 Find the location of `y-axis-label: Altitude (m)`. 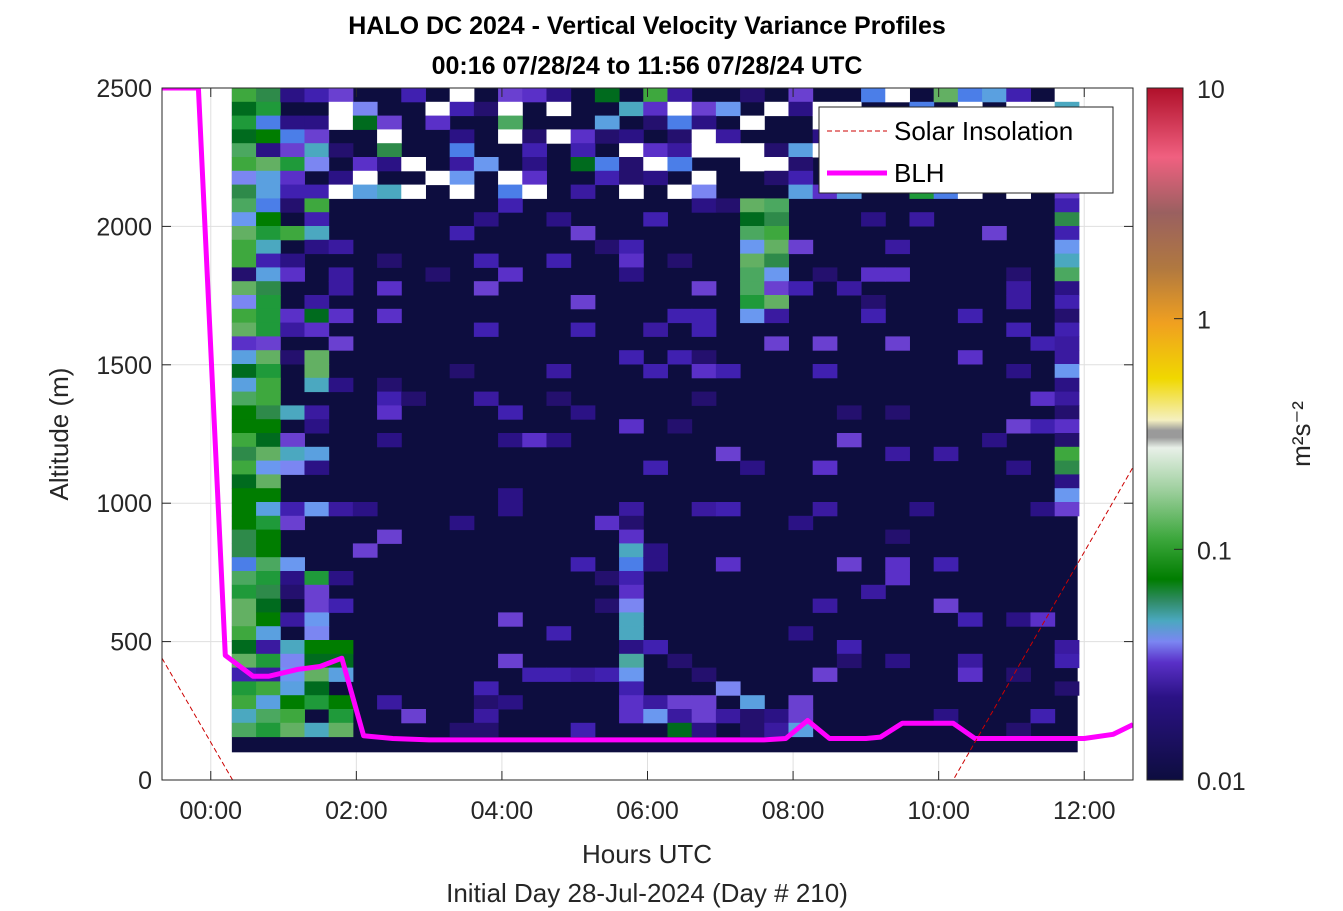

y-axis-label: Altitude (m) is located at coordinates (59, 434).